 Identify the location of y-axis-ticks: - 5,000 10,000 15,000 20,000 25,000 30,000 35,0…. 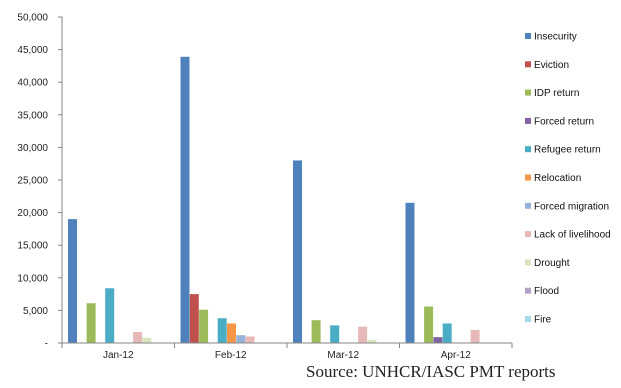
(39, 181).